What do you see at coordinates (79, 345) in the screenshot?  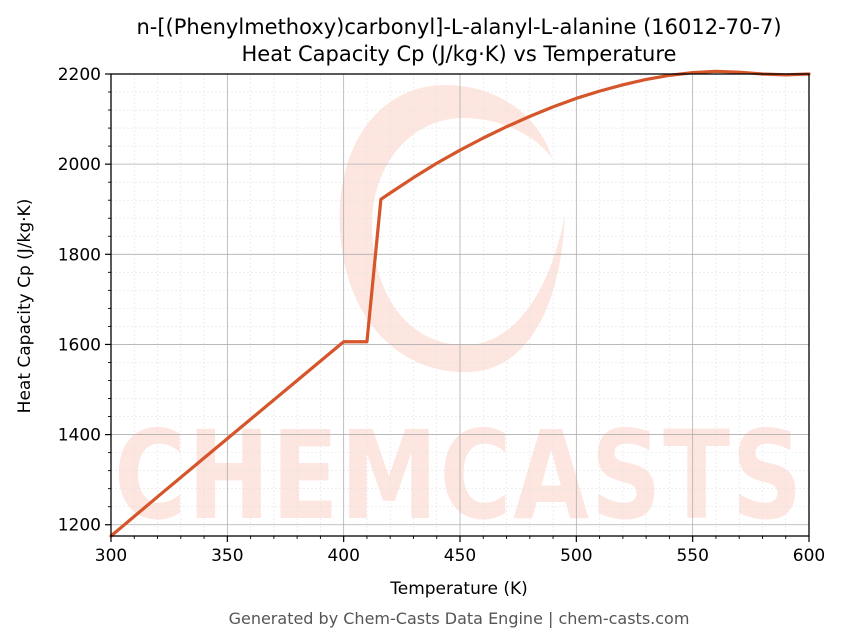 I see `y-tick-label: 1600` at bounding box center [79, 345].